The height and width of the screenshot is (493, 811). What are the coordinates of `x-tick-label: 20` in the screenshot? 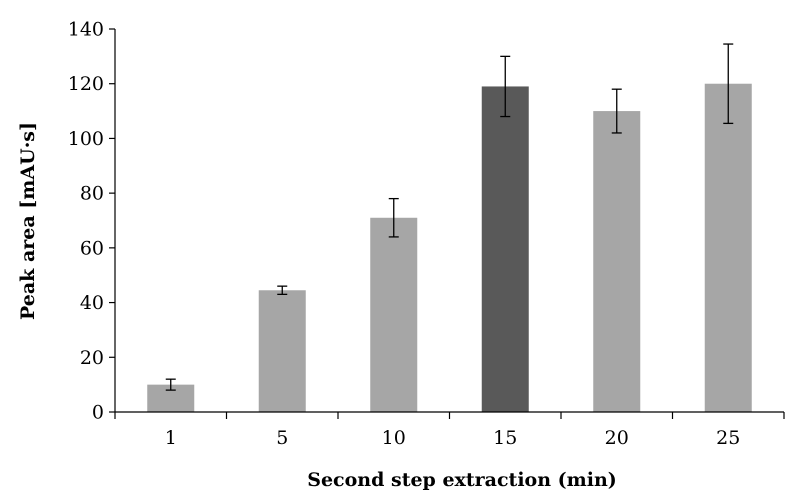 It's located at (617, 438).